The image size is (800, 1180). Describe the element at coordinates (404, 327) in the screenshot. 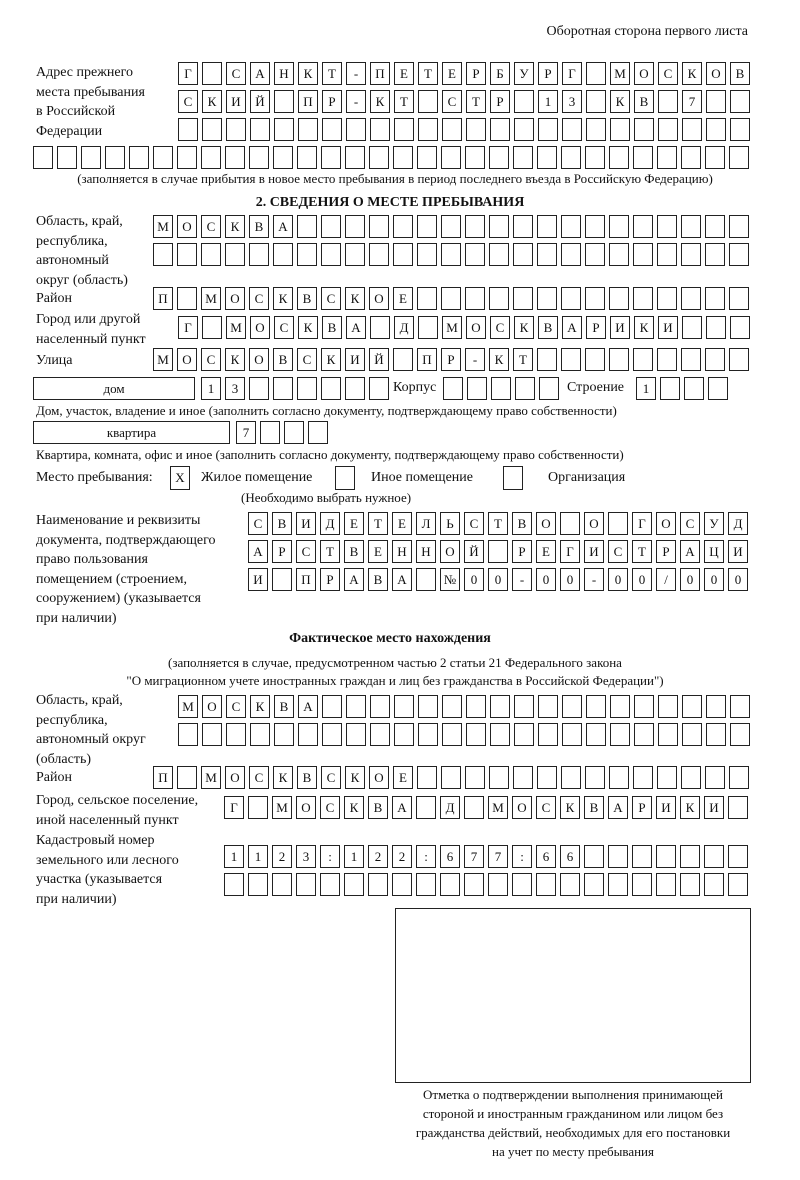

I see `char-cell: Д` at that location.